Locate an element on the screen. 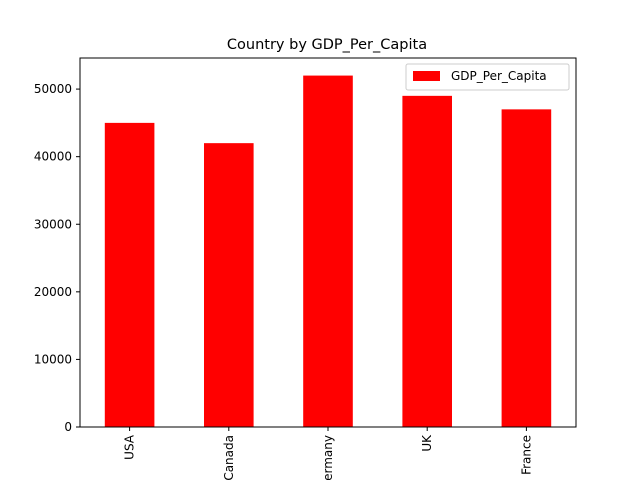 This screenshot has height=480, width=640. legend-label: GDP_Per_Capita is located at coordinates (499, 76).